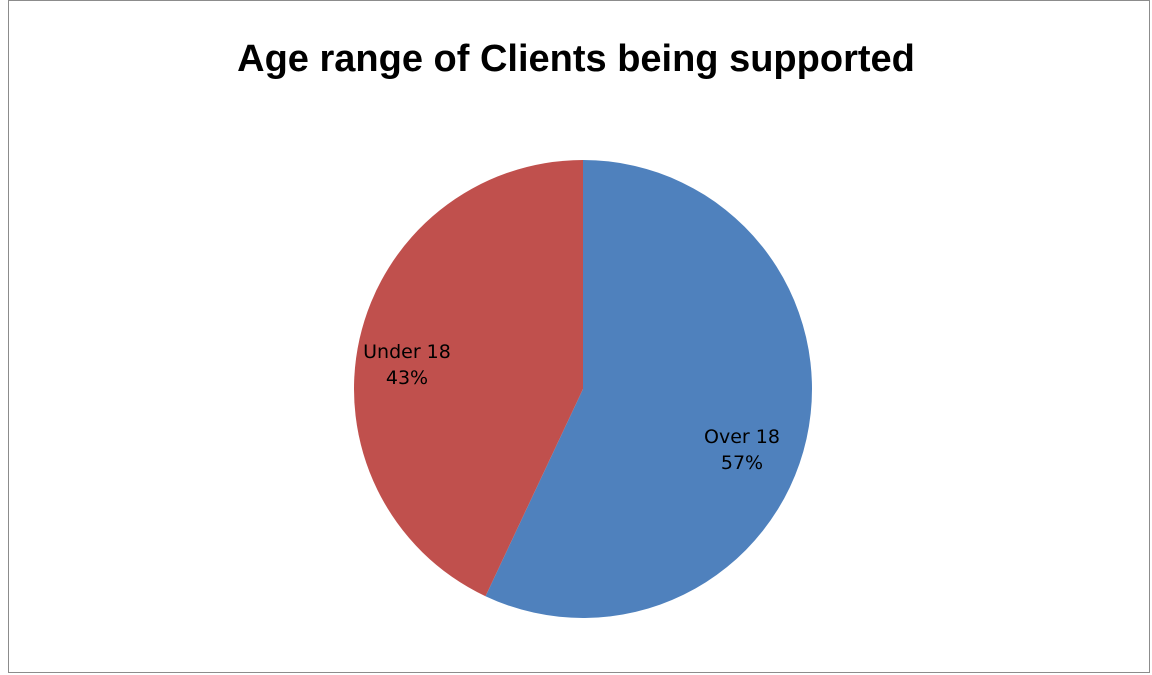  I want to click on chart-title: Age range of Clients being supported, so click(576, 59).